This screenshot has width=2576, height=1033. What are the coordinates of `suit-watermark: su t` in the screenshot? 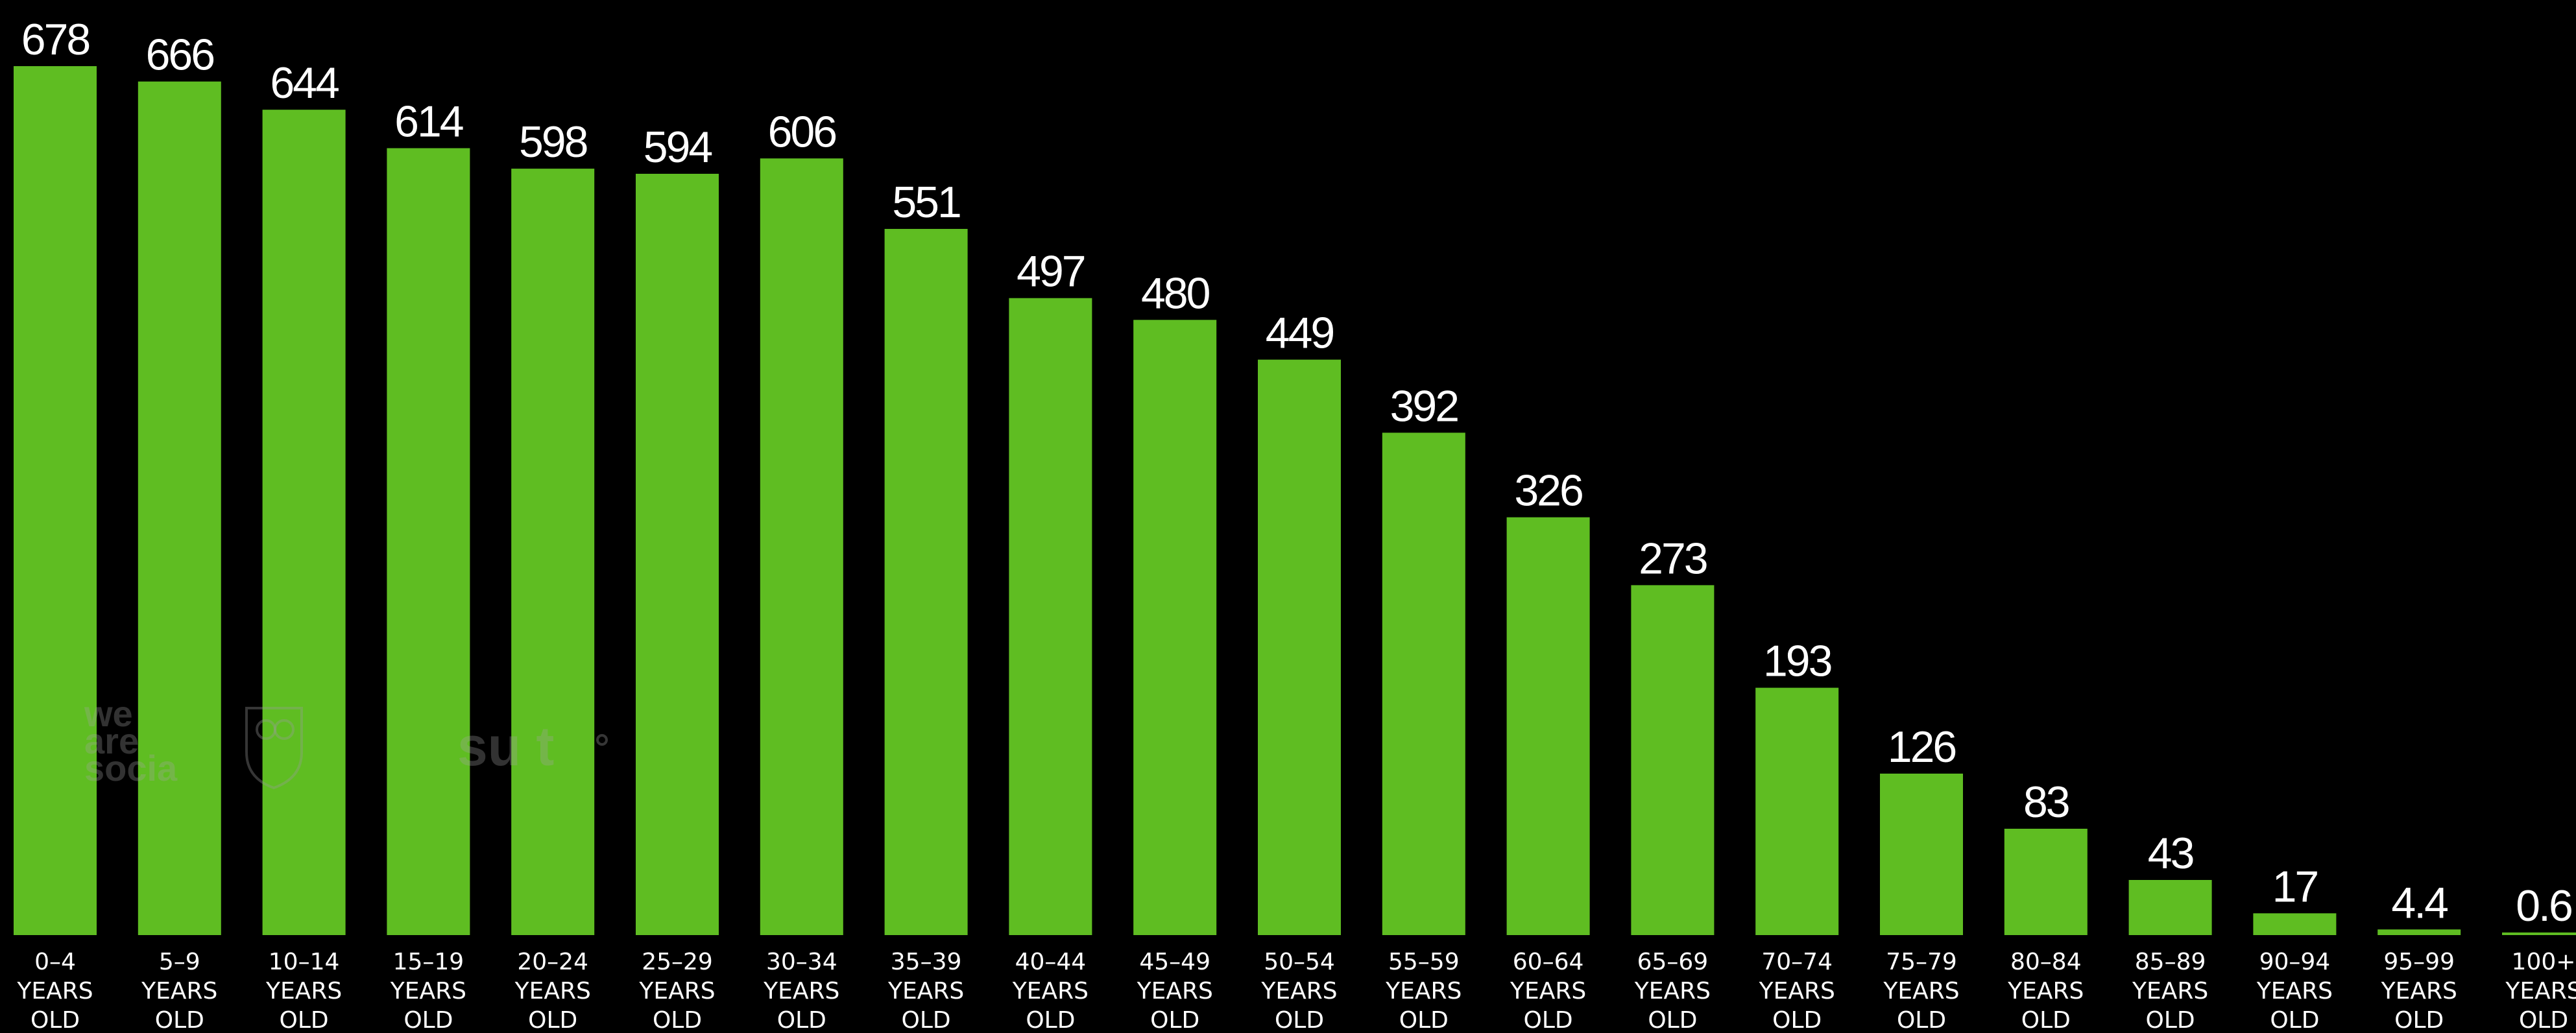 It's located at (532, 746).